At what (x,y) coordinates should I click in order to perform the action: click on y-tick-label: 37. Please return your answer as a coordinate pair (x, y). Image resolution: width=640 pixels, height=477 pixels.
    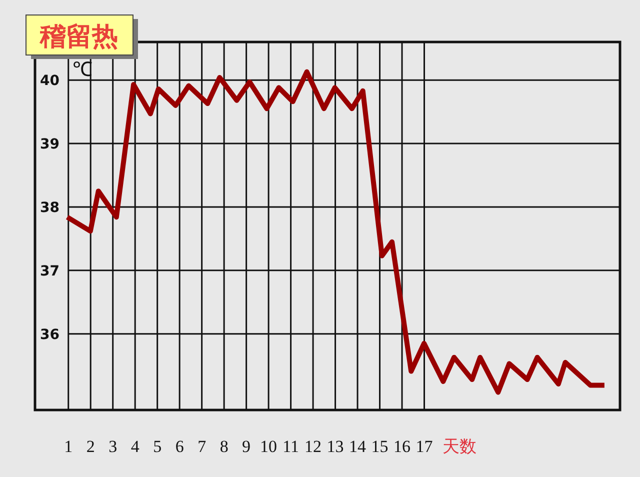
    Looking at the image, I should click on (50, 271).